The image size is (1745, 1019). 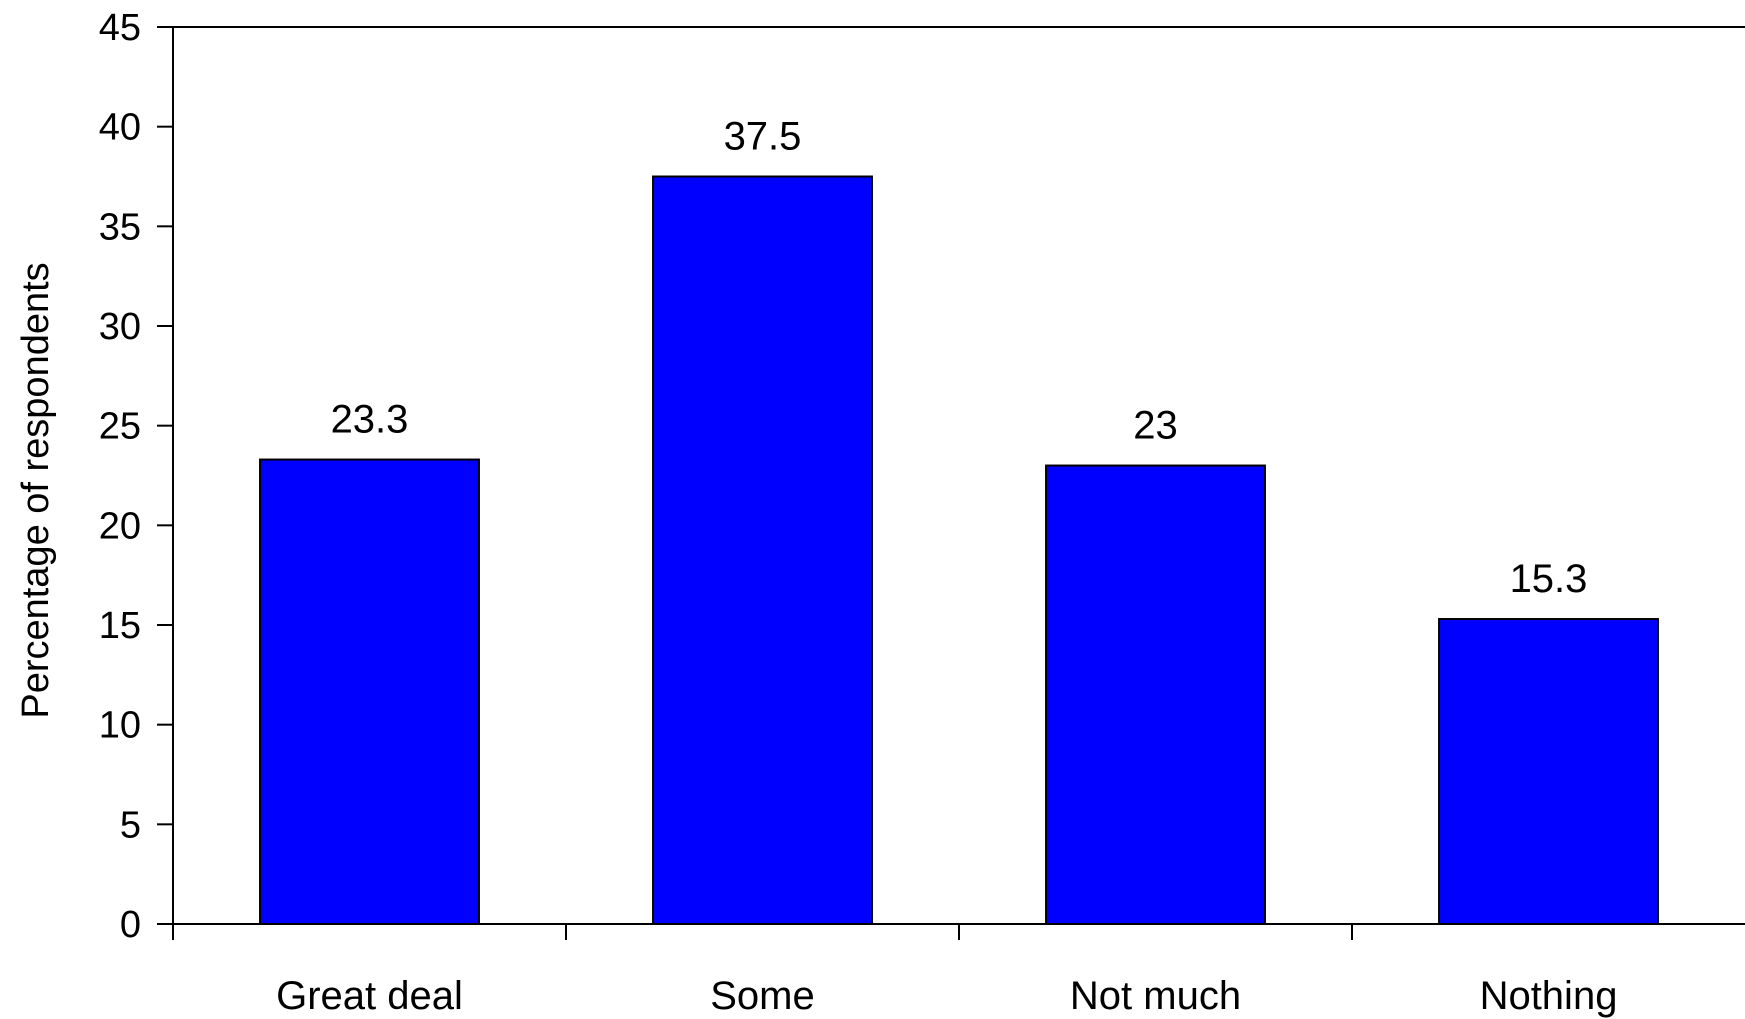 What do you see at coordinates (120, 726) in the screenshot?
I see `y-tick-label: 10` at bounding box center [120, 726].